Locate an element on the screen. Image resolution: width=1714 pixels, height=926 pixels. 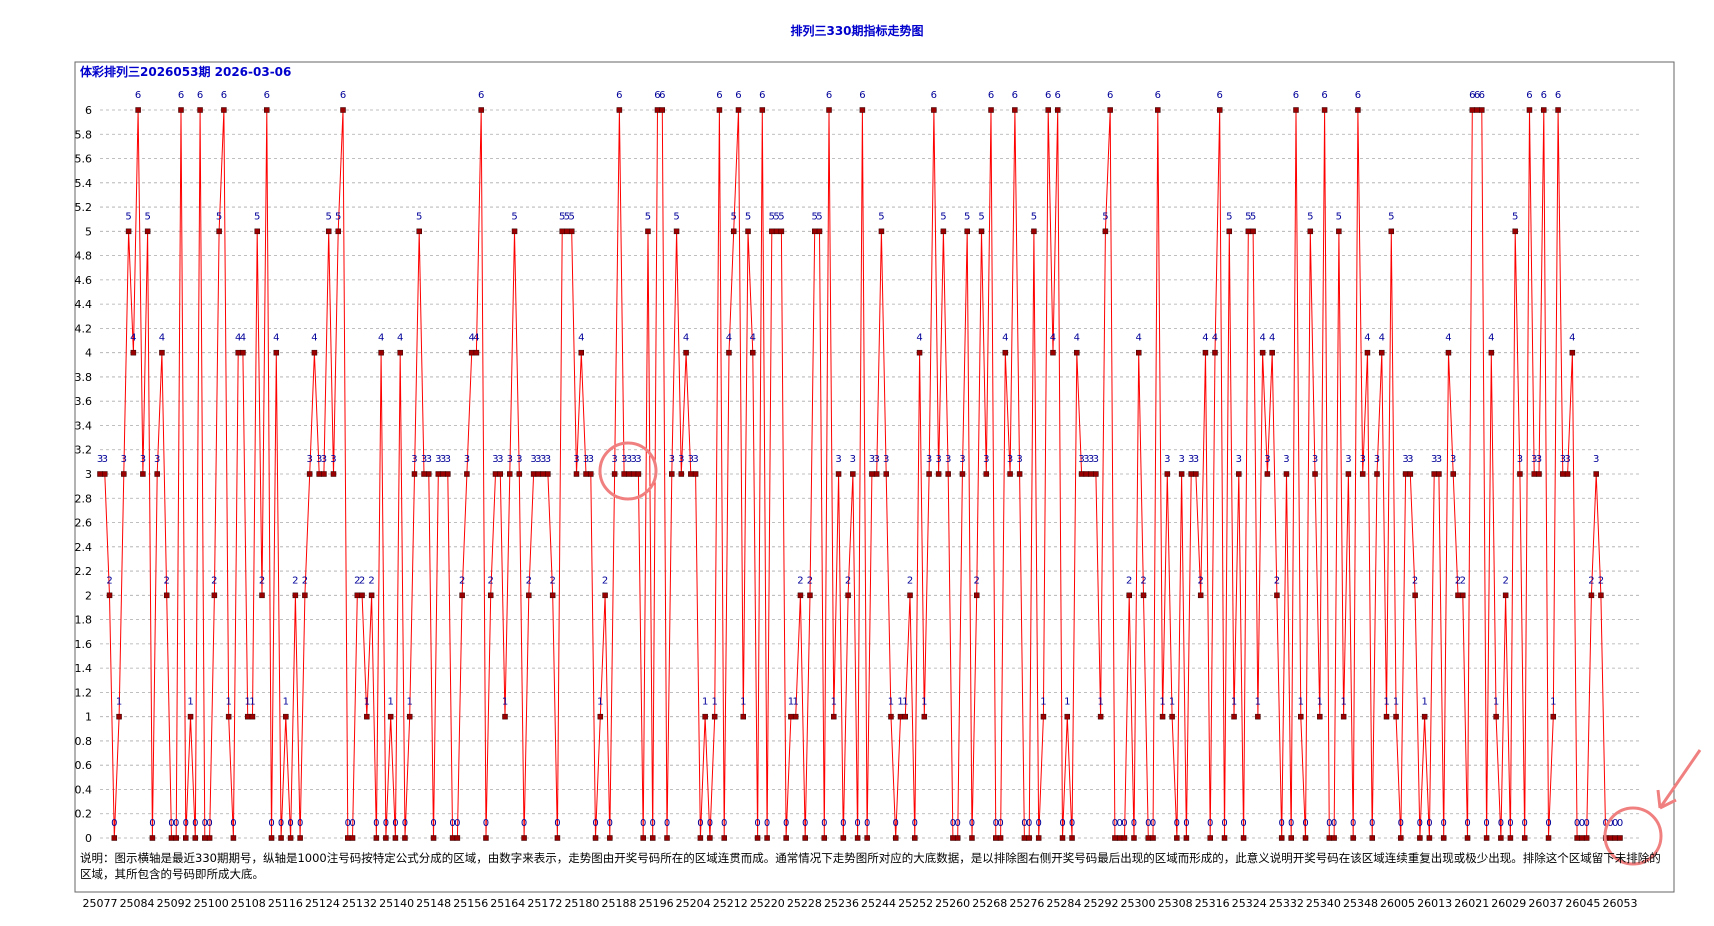
y-tick-label: 3.6 is located at coordinates (84, 401).